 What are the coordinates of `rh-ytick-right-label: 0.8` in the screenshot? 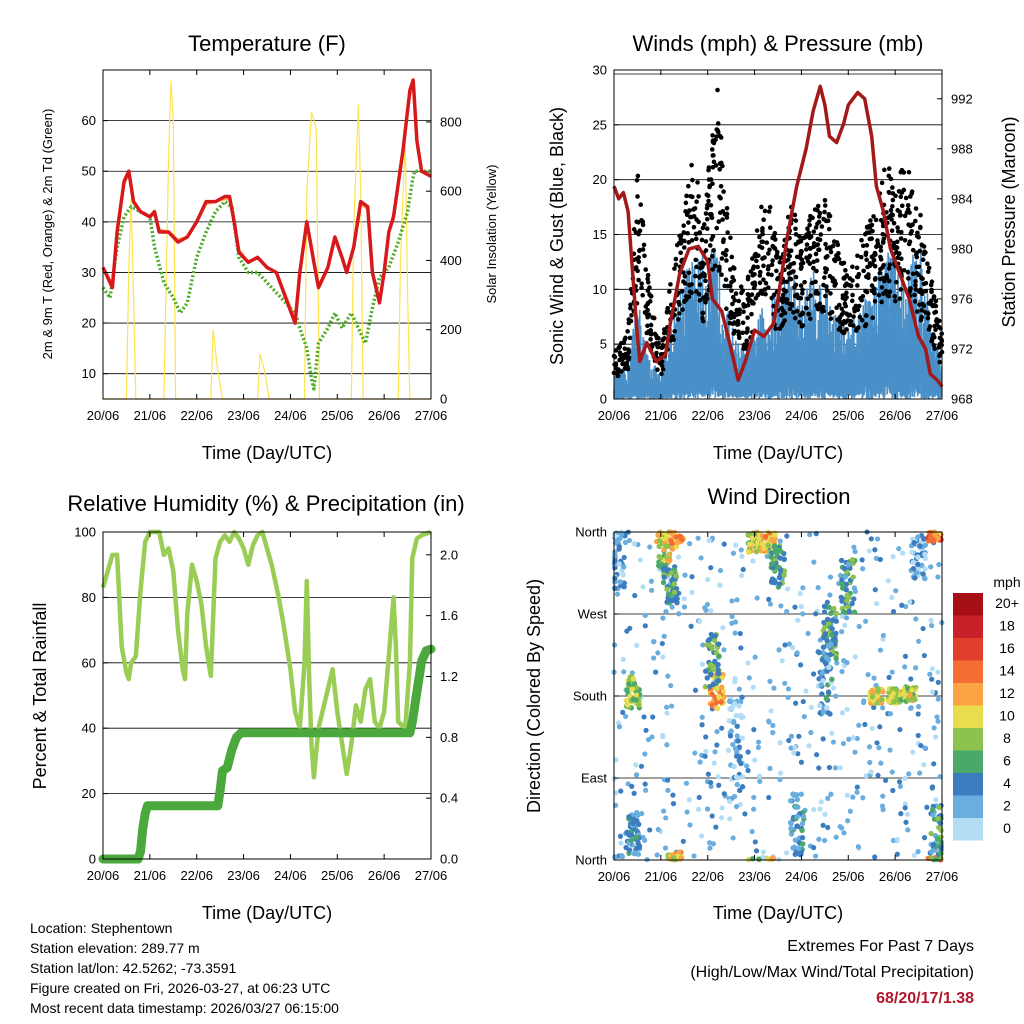 It's located at (449, 737).